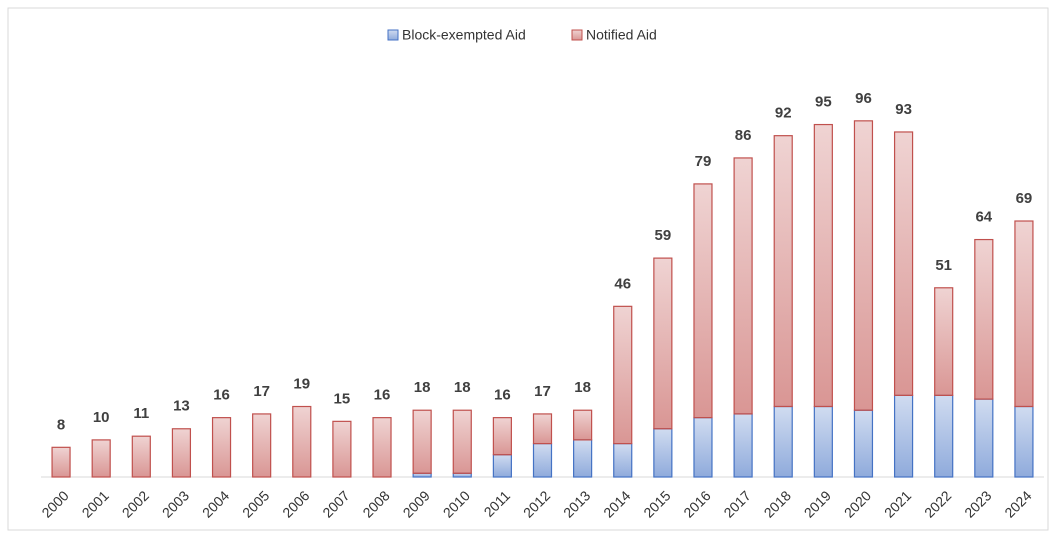 This screenshot has height=538, width=1051. Describe the element at coordinates (301, 383) in the screenshot. I see `data-label: 19` at that location.